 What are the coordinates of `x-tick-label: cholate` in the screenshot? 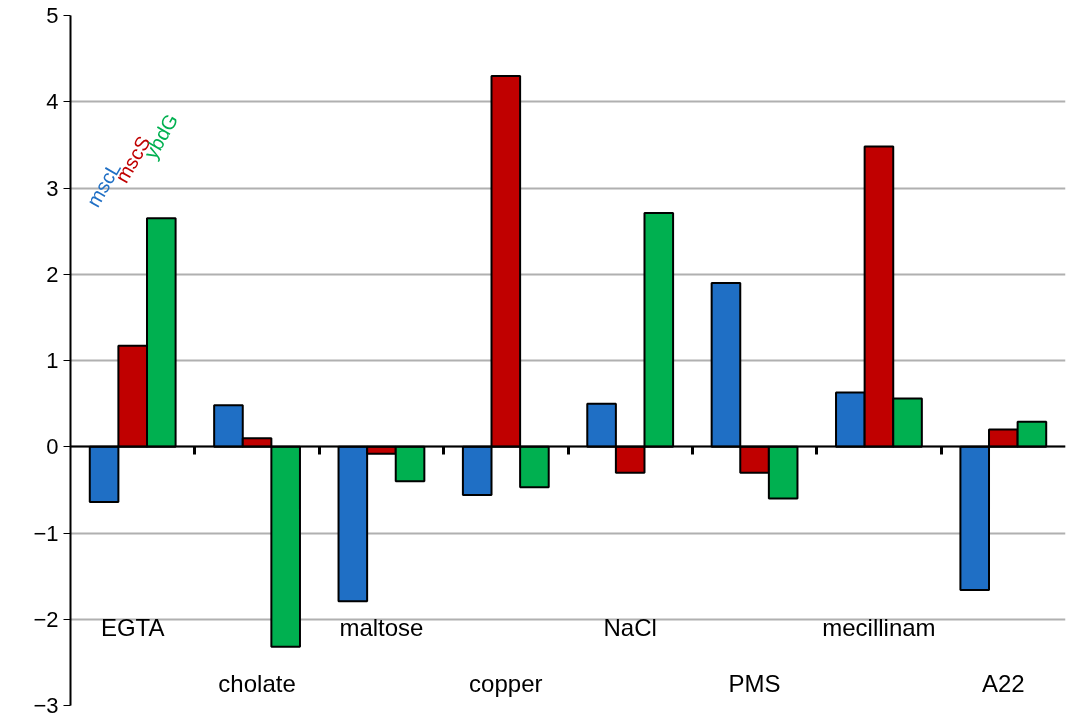 It's located at (257, 684).